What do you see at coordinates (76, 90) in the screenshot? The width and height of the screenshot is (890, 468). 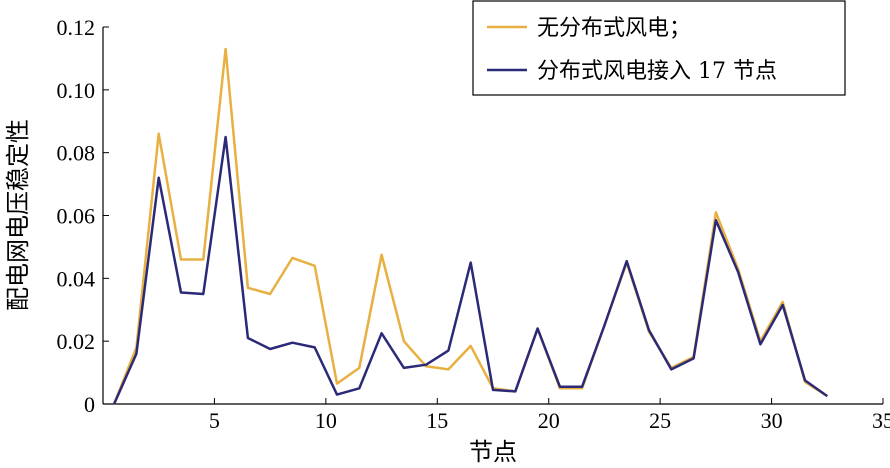 I see `y-tick-label: 0.10` at bounding box center [76, 90].